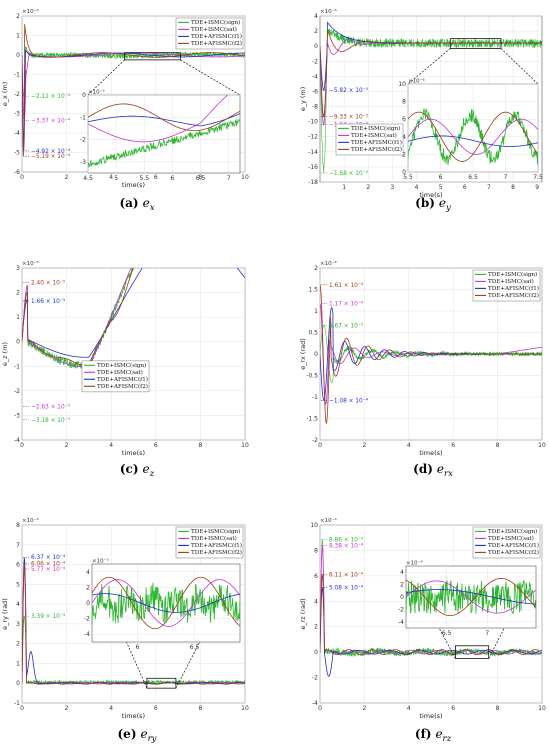 The width and height of the screenshot is (550, 753). Describe the element at coordinates (315, 107) in the screenshot. I see `b-ytick-6: -8` at that location.